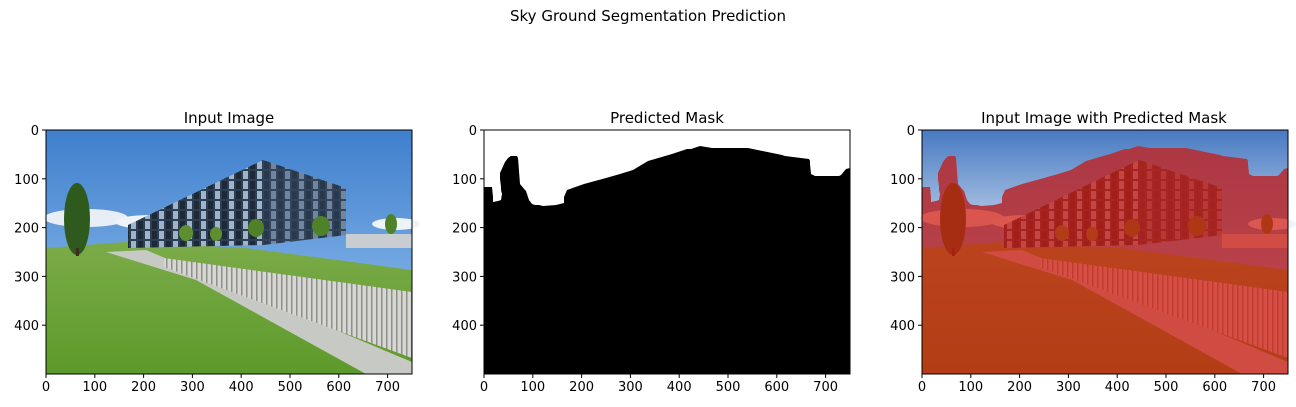  I want to click on panel-title-input-image: Input Image, so click(229, 118).